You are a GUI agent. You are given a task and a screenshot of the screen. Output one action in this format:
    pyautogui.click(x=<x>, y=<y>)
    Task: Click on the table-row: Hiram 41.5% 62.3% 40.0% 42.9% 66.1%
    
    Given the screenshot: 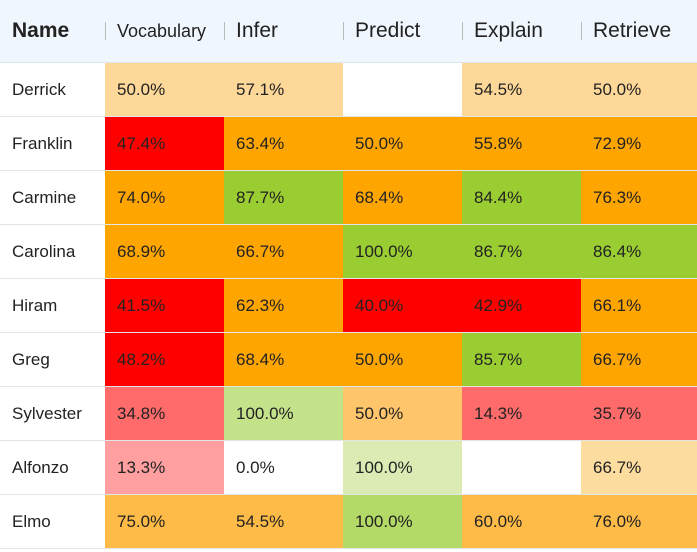 What is the action you would take?
    pyautogui.click(x=348, y=305)
    